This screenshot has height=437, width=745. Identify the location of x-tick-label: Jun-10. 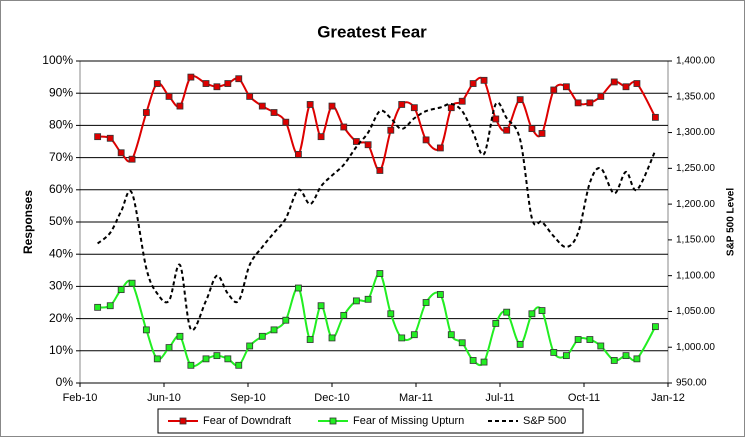
(164, 398).